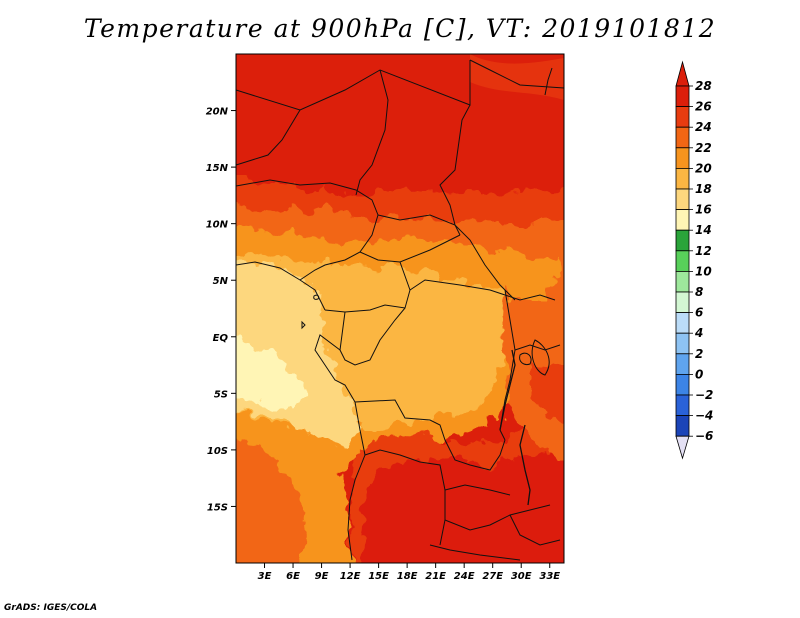  I want to click on x-tick-label: 21E, so click(435, 576).